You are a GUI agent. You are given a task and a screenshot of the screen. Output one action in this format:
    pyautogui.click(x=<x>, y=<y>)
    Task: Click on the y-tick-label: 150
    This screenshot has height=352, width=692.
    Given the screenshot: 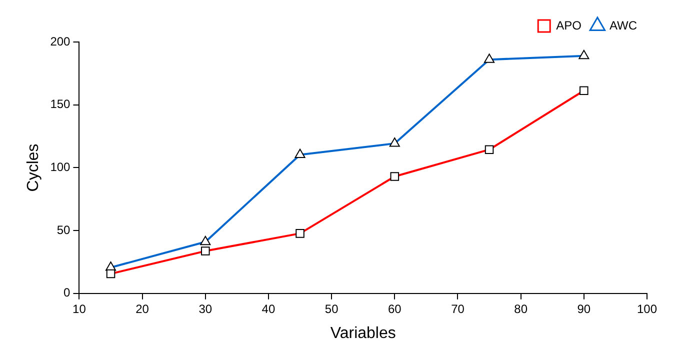 What is the action you would take?
    pyautogui.click(x=60, y=104)
    